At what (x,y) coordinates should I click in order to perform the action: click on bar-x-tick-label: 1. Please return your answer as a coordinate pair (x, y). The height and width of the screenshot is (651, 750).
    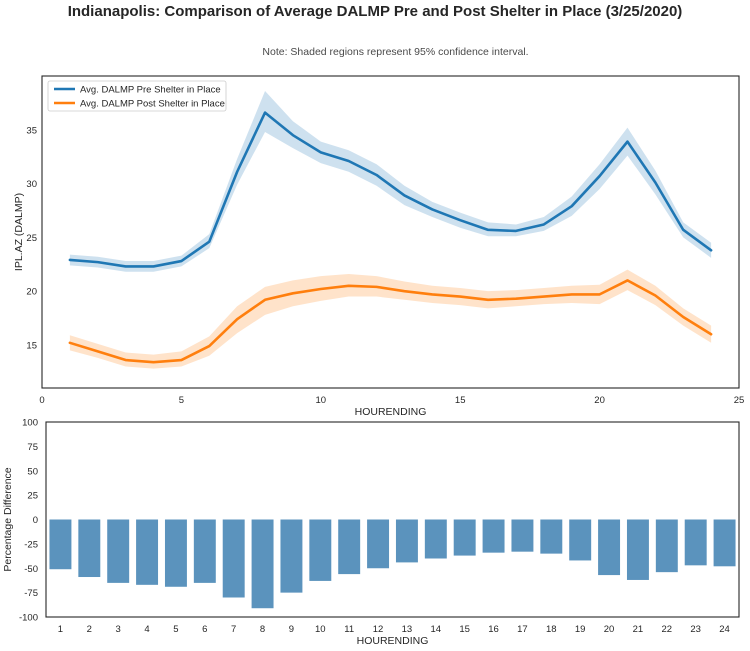
    Looking at the image, I should click on (60, 629).